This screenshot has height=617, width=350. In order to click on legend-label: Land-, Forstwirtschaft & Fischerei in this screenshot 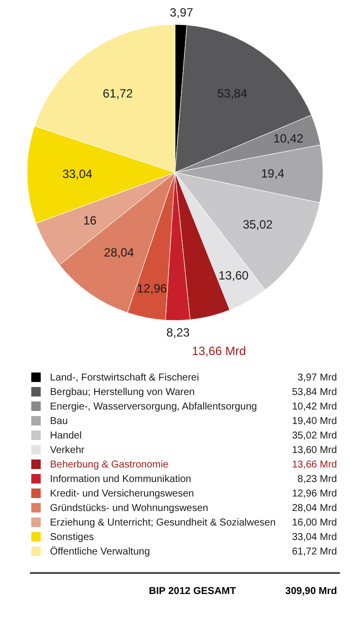, I will do `click(124, 378)`.